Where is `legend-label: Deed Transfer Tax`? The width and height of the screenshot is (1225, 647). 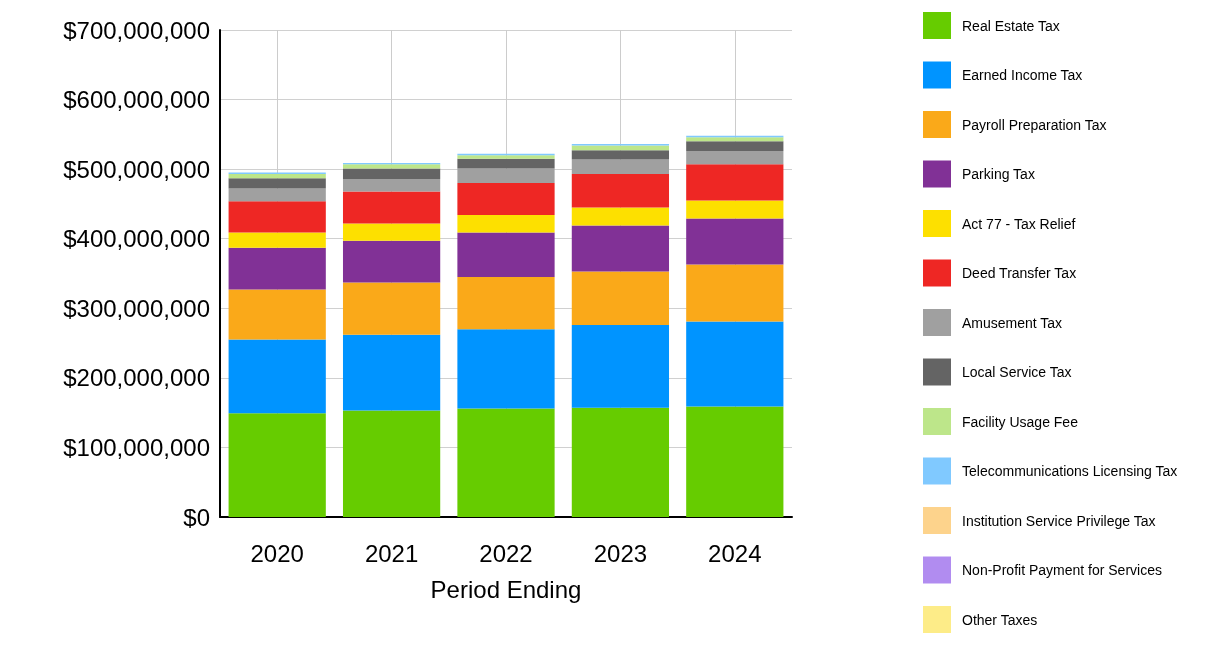
legend-label: Deed Transfer Tax is located at coordinates (1019, 273).